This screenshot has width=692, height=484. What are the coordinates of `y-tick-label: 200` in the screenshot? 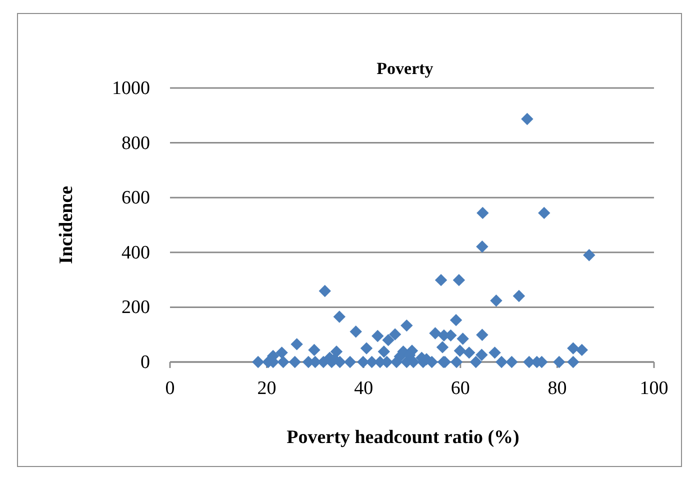 It's located at (136, 307).